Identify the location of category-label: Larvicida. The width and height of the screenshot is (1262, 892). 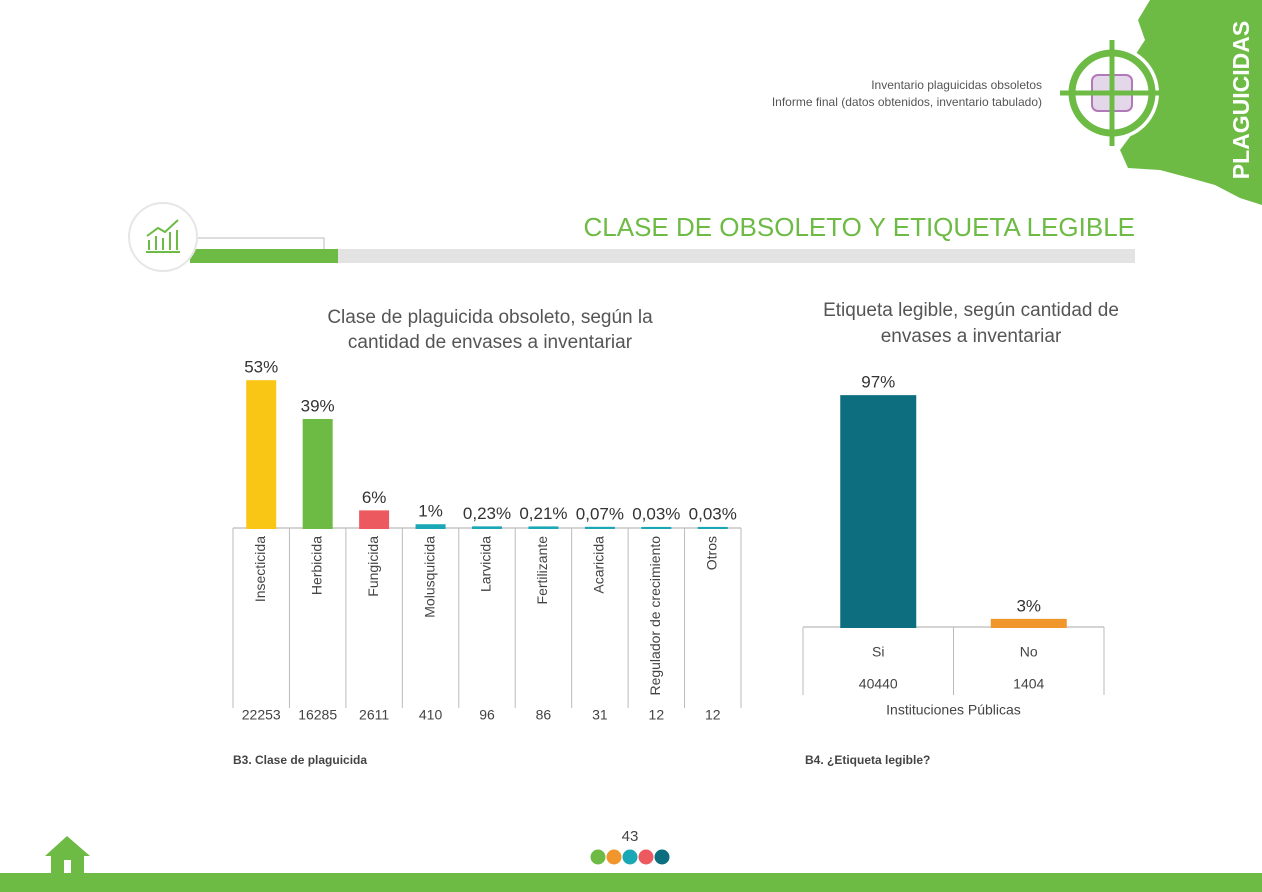
(486, 564).